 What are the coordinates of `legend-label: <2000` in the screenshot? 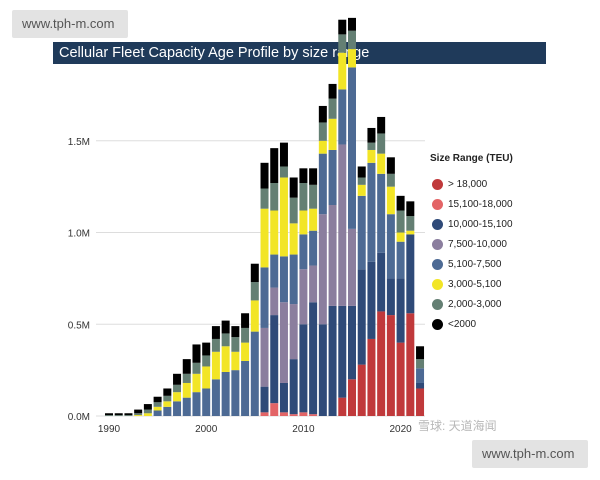 It's located at (462, 324).